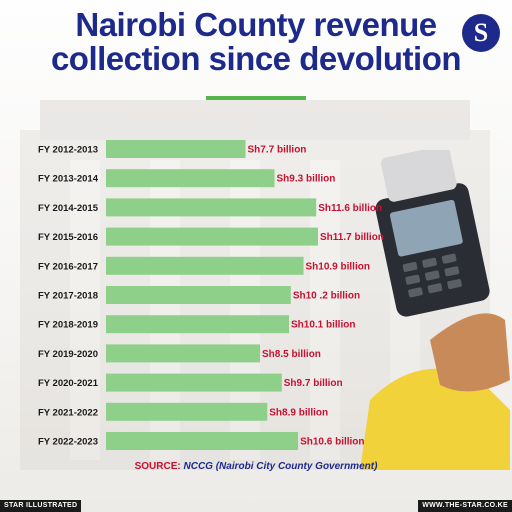  What do you see at coordinates (465, 506) in the screenshot?
I see `footer-website: WWW.THE-STAR.CO.KE` at bounding box center [465, 506].